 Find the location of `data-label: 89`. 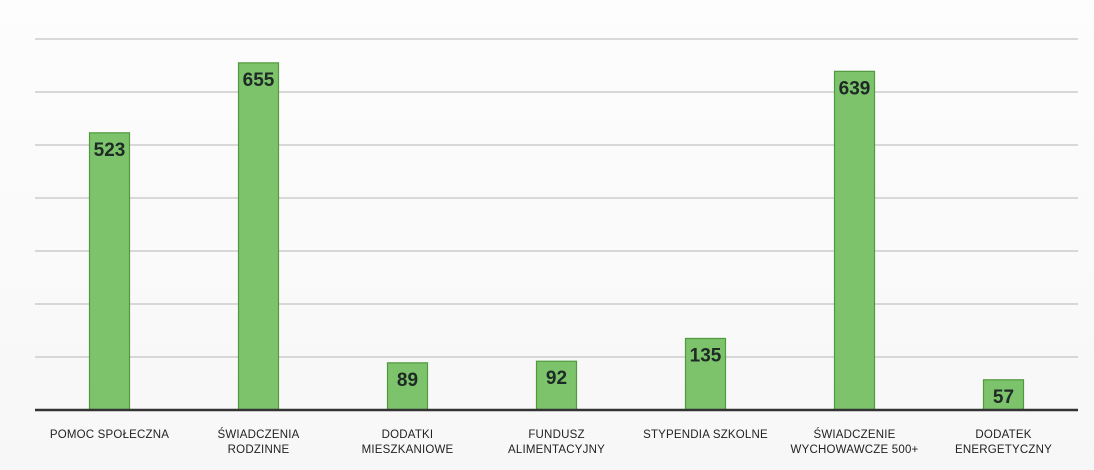

data-label: 89 is located at coordinates (407, 380).